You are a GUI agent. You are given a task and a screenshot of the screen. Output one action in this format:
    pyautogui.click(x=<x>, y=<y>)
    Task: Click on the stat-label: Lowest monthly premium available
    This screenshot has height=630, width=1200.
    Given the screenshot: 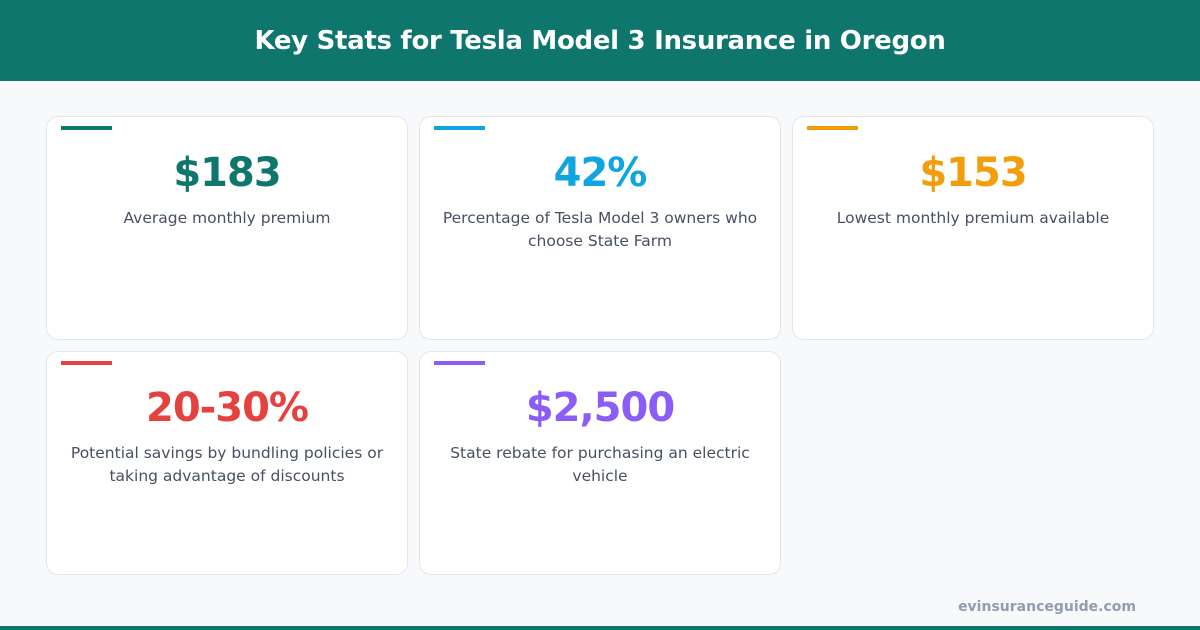 What is the action you would take?
    pyautogui.click(x=973, y=218)
    